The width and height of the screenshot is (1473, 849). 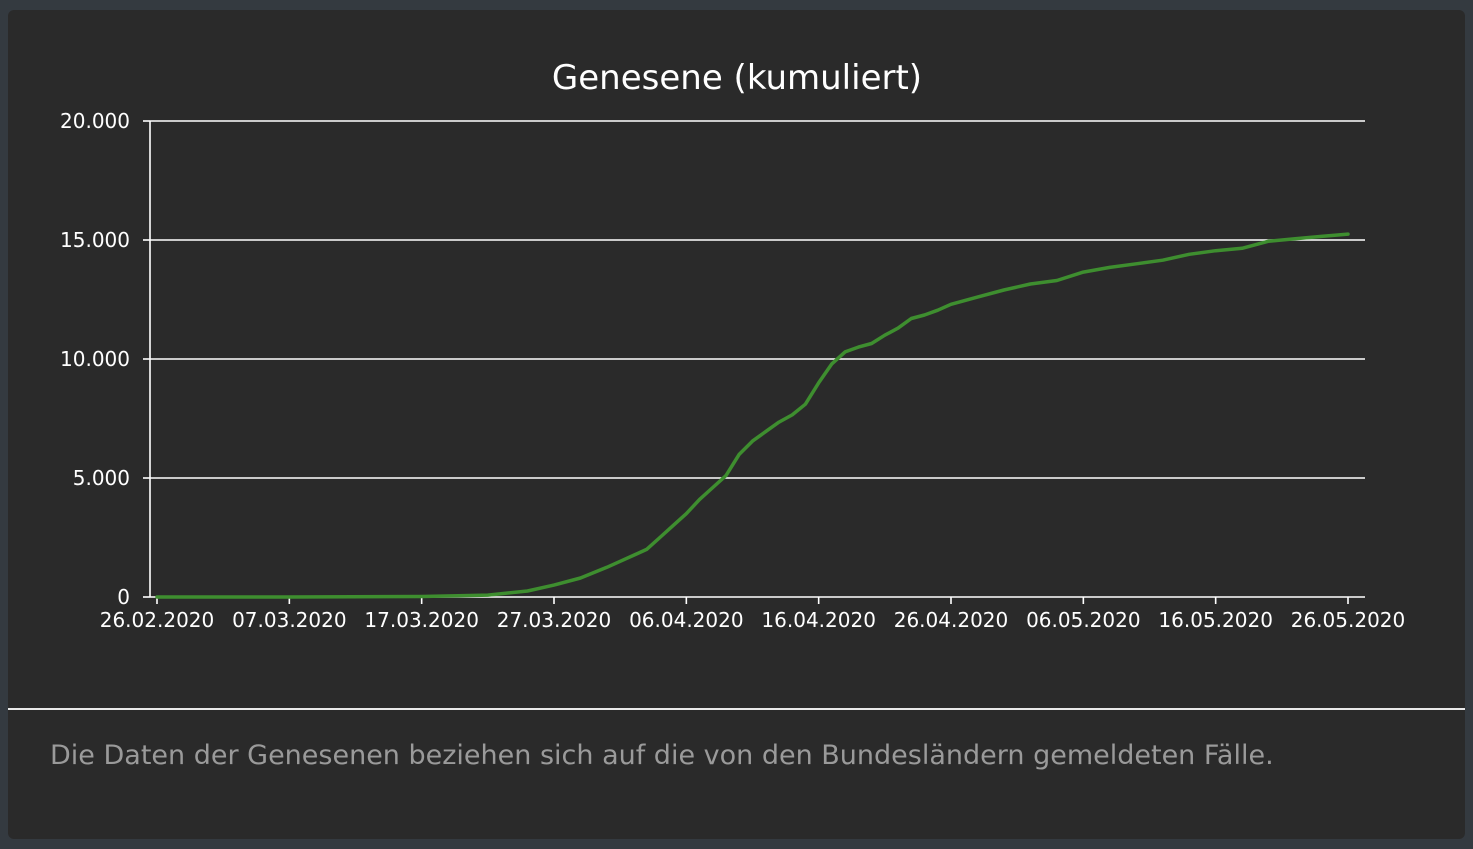 What do you see at coordinates (951, 620) in the screenshot?
I see `x-tick-label: 26.04.2020` at bounding box center [951, 620].